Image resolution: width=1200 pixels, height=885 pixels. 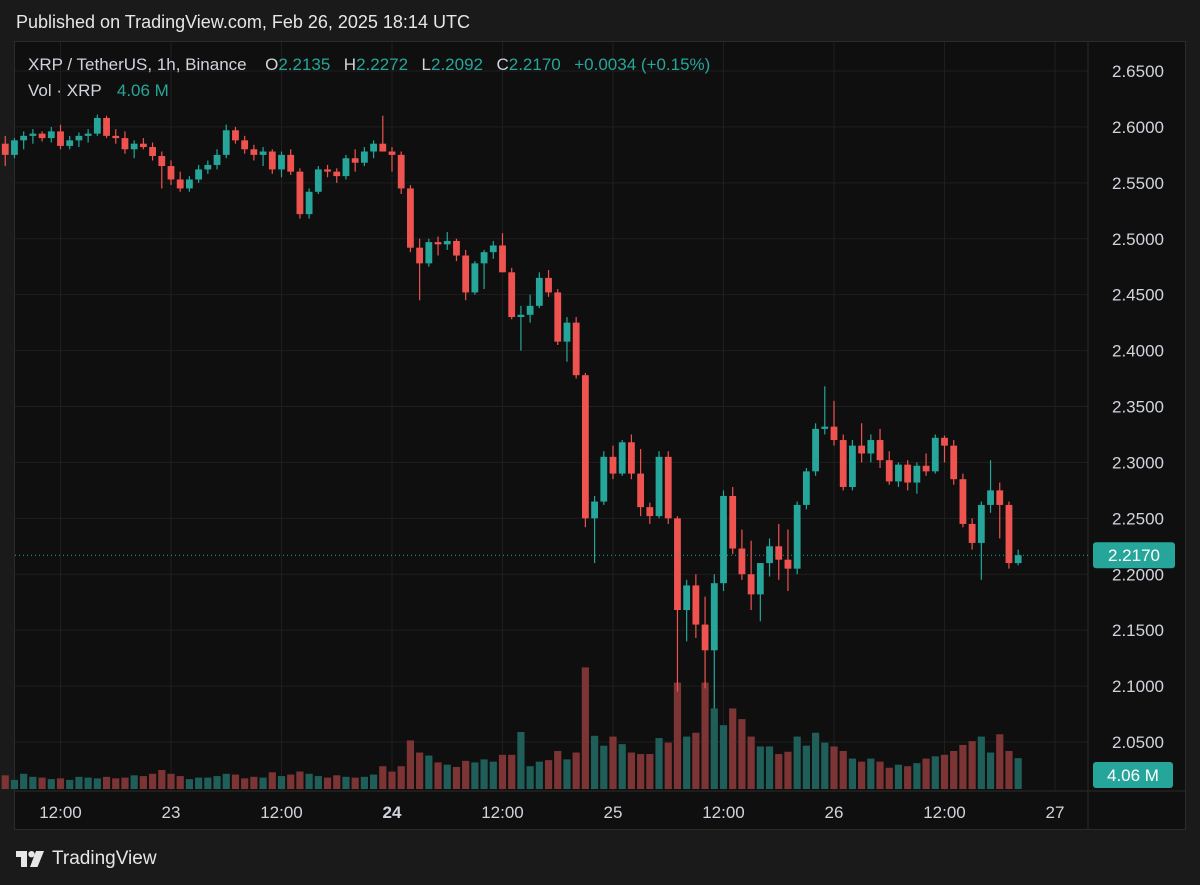 I want to click on price-tick-label: 2.4000, so click(x=1138, y=351).